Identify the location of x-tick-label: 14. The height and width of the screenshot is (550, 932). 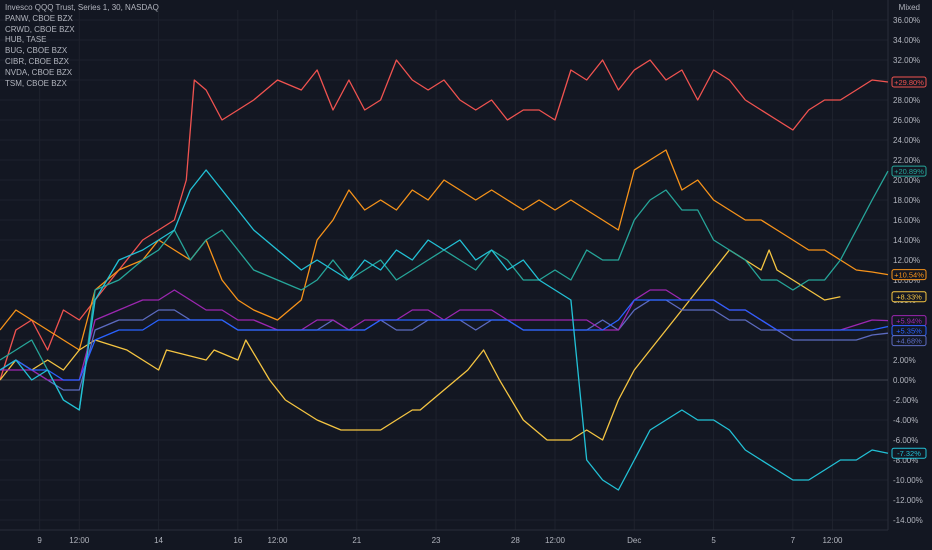
(158, 540).